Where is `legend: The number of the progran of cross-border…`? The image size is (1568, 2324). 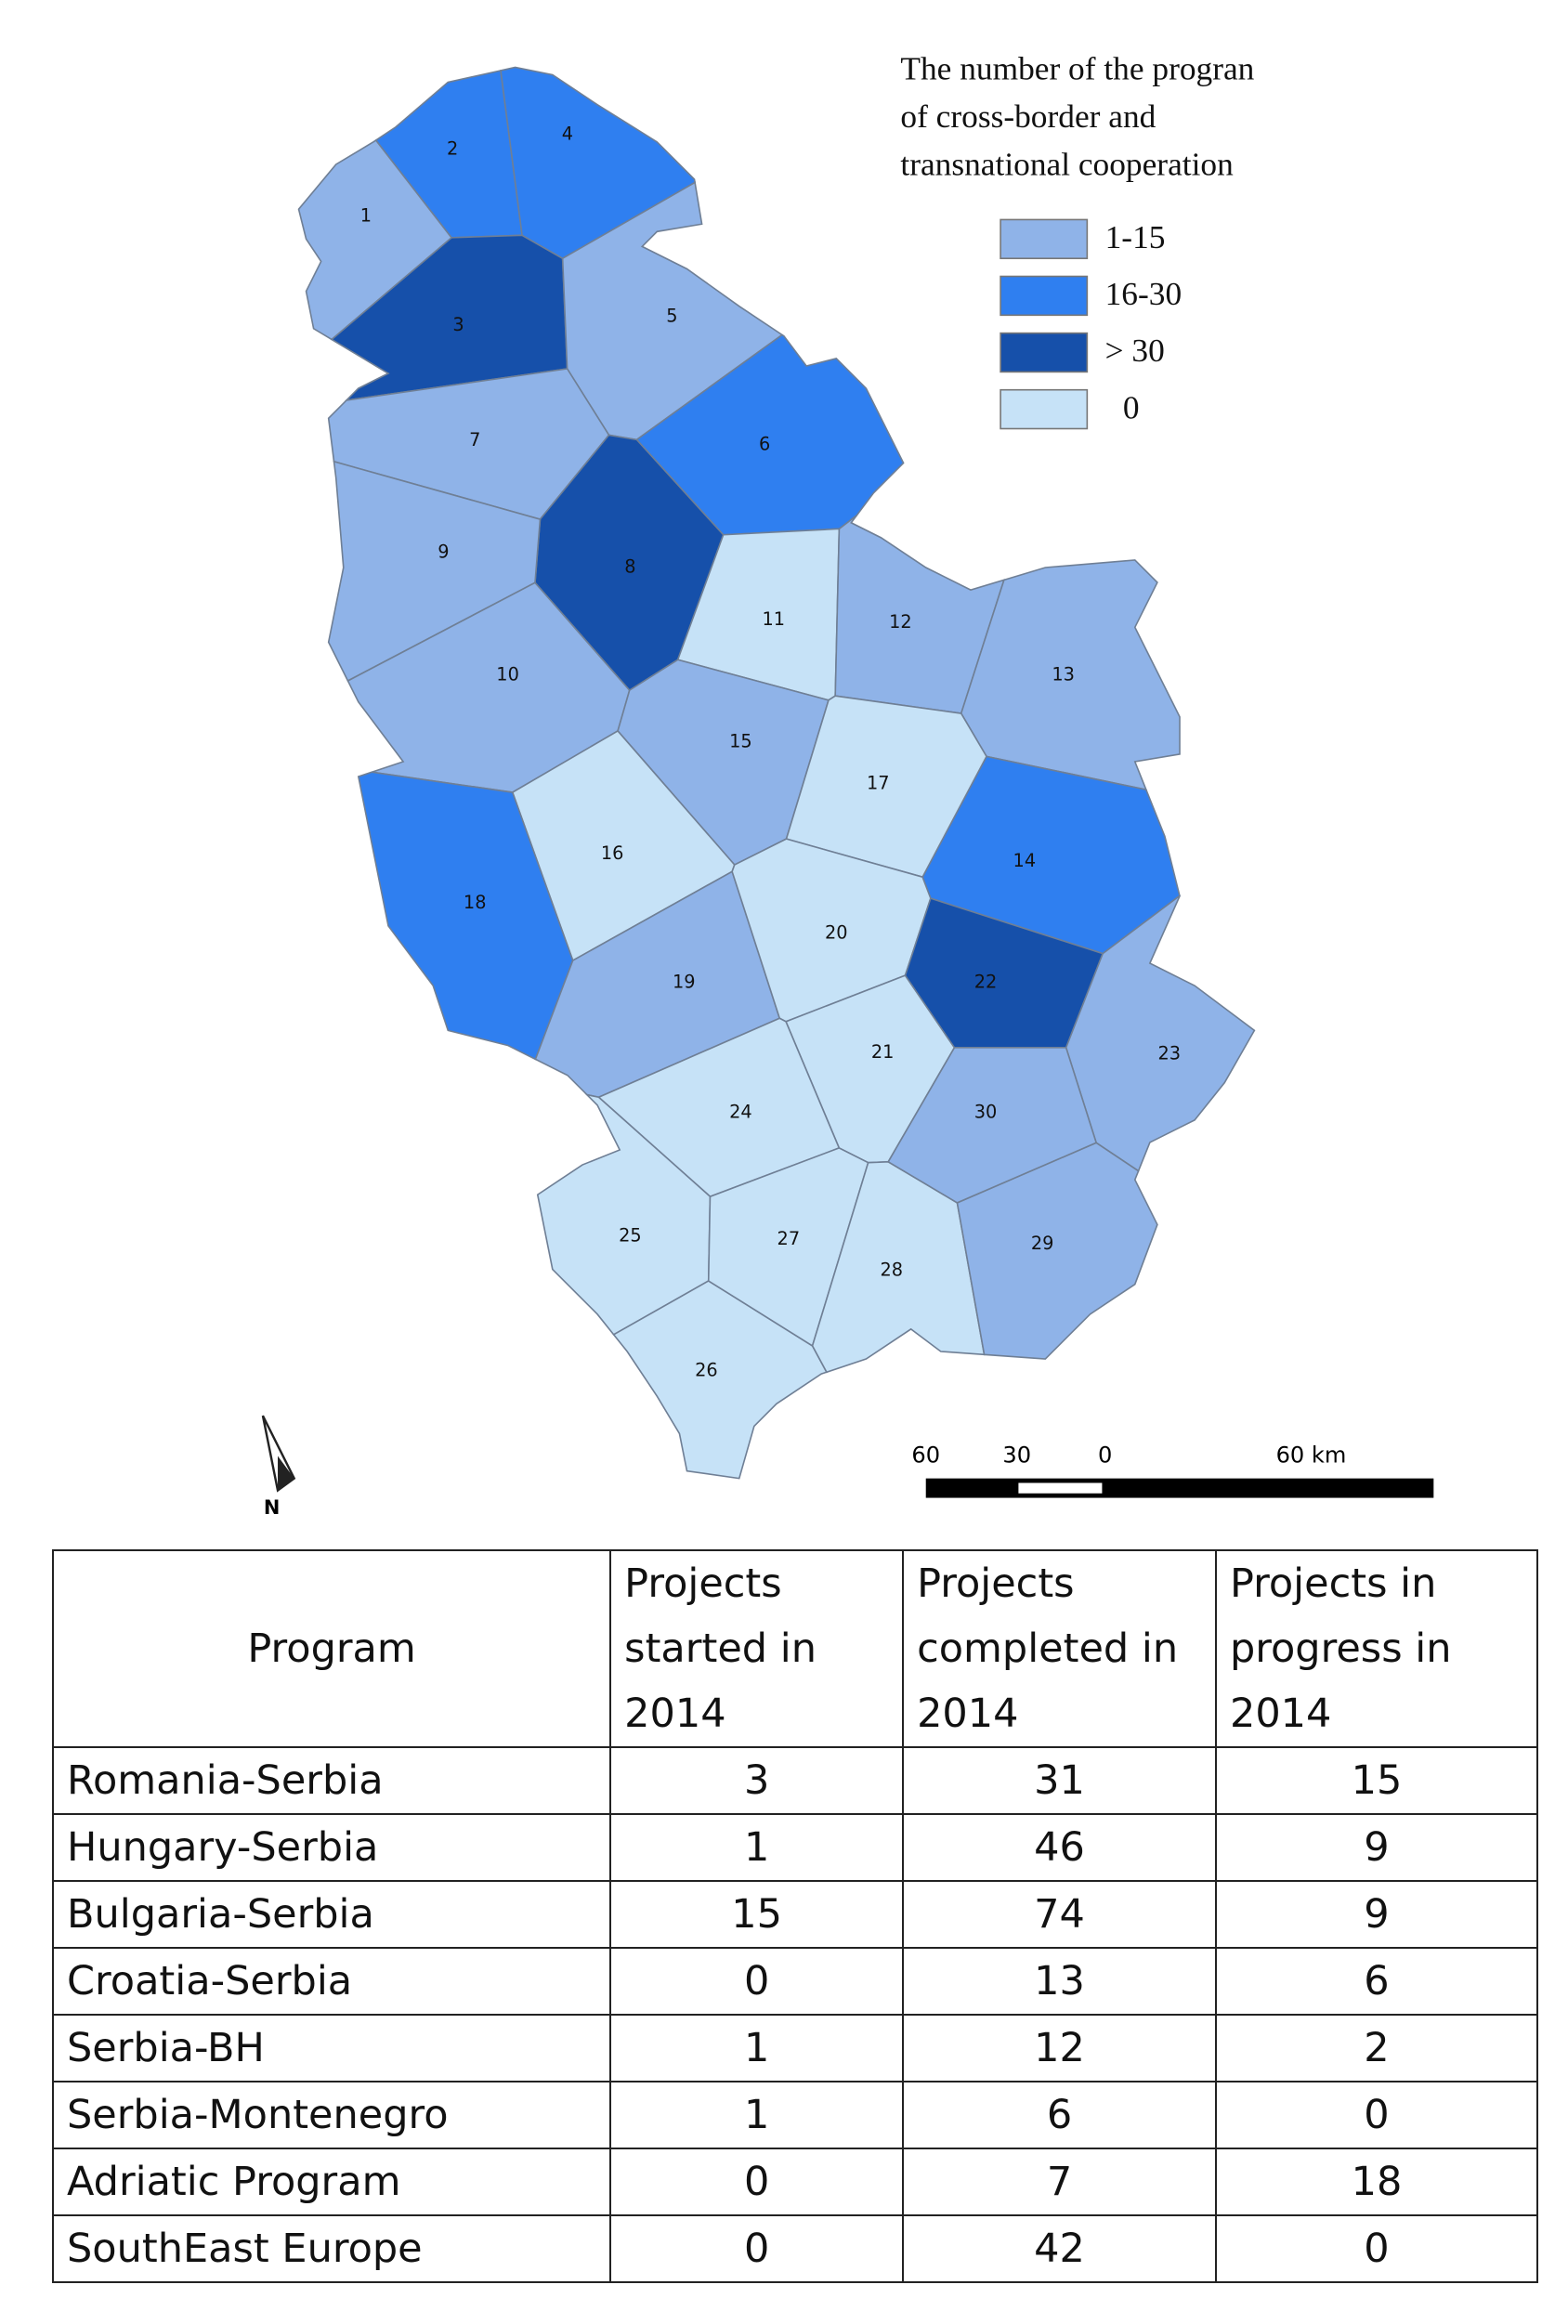 legend: The number of the progran of cross-border… is located at coordinates (1077, 239).